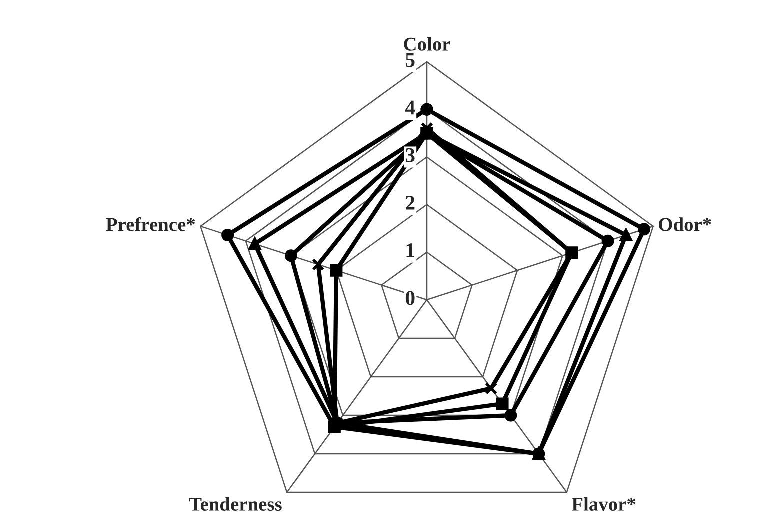 This screenshot has height=530, width=781. What do you see at coordinates (410, 203) in the screenshot?
I see `y-tick-label: 2` at bounding box center [410, 203].